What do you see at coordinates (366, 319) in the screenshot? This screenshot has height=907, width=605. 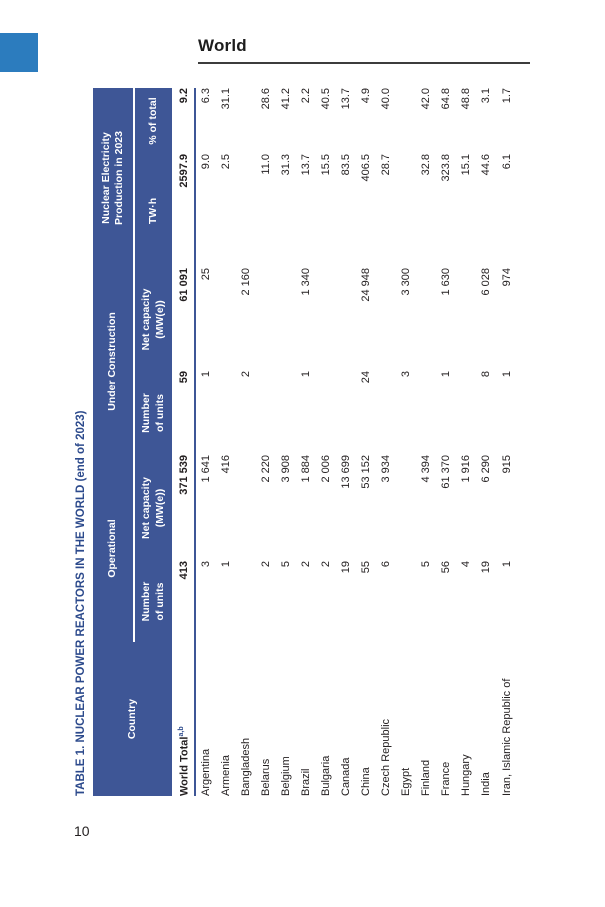 I see `construction-capacity-cell: 24 948` at bounding box center [366, 319].